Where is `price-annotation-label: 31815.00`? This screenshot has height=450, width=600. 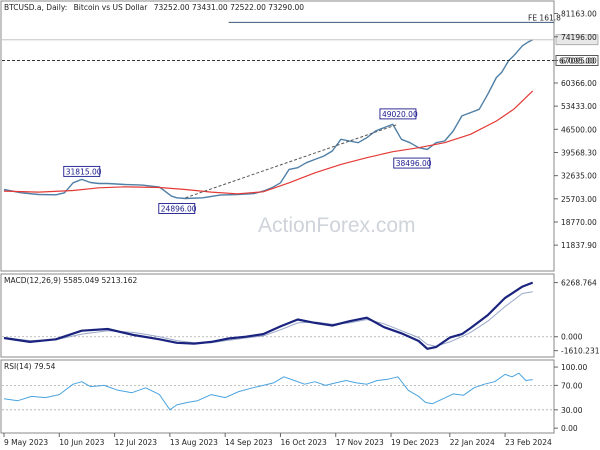 price-annotation-label: 31815.00 is located at coordinates (84, 171).